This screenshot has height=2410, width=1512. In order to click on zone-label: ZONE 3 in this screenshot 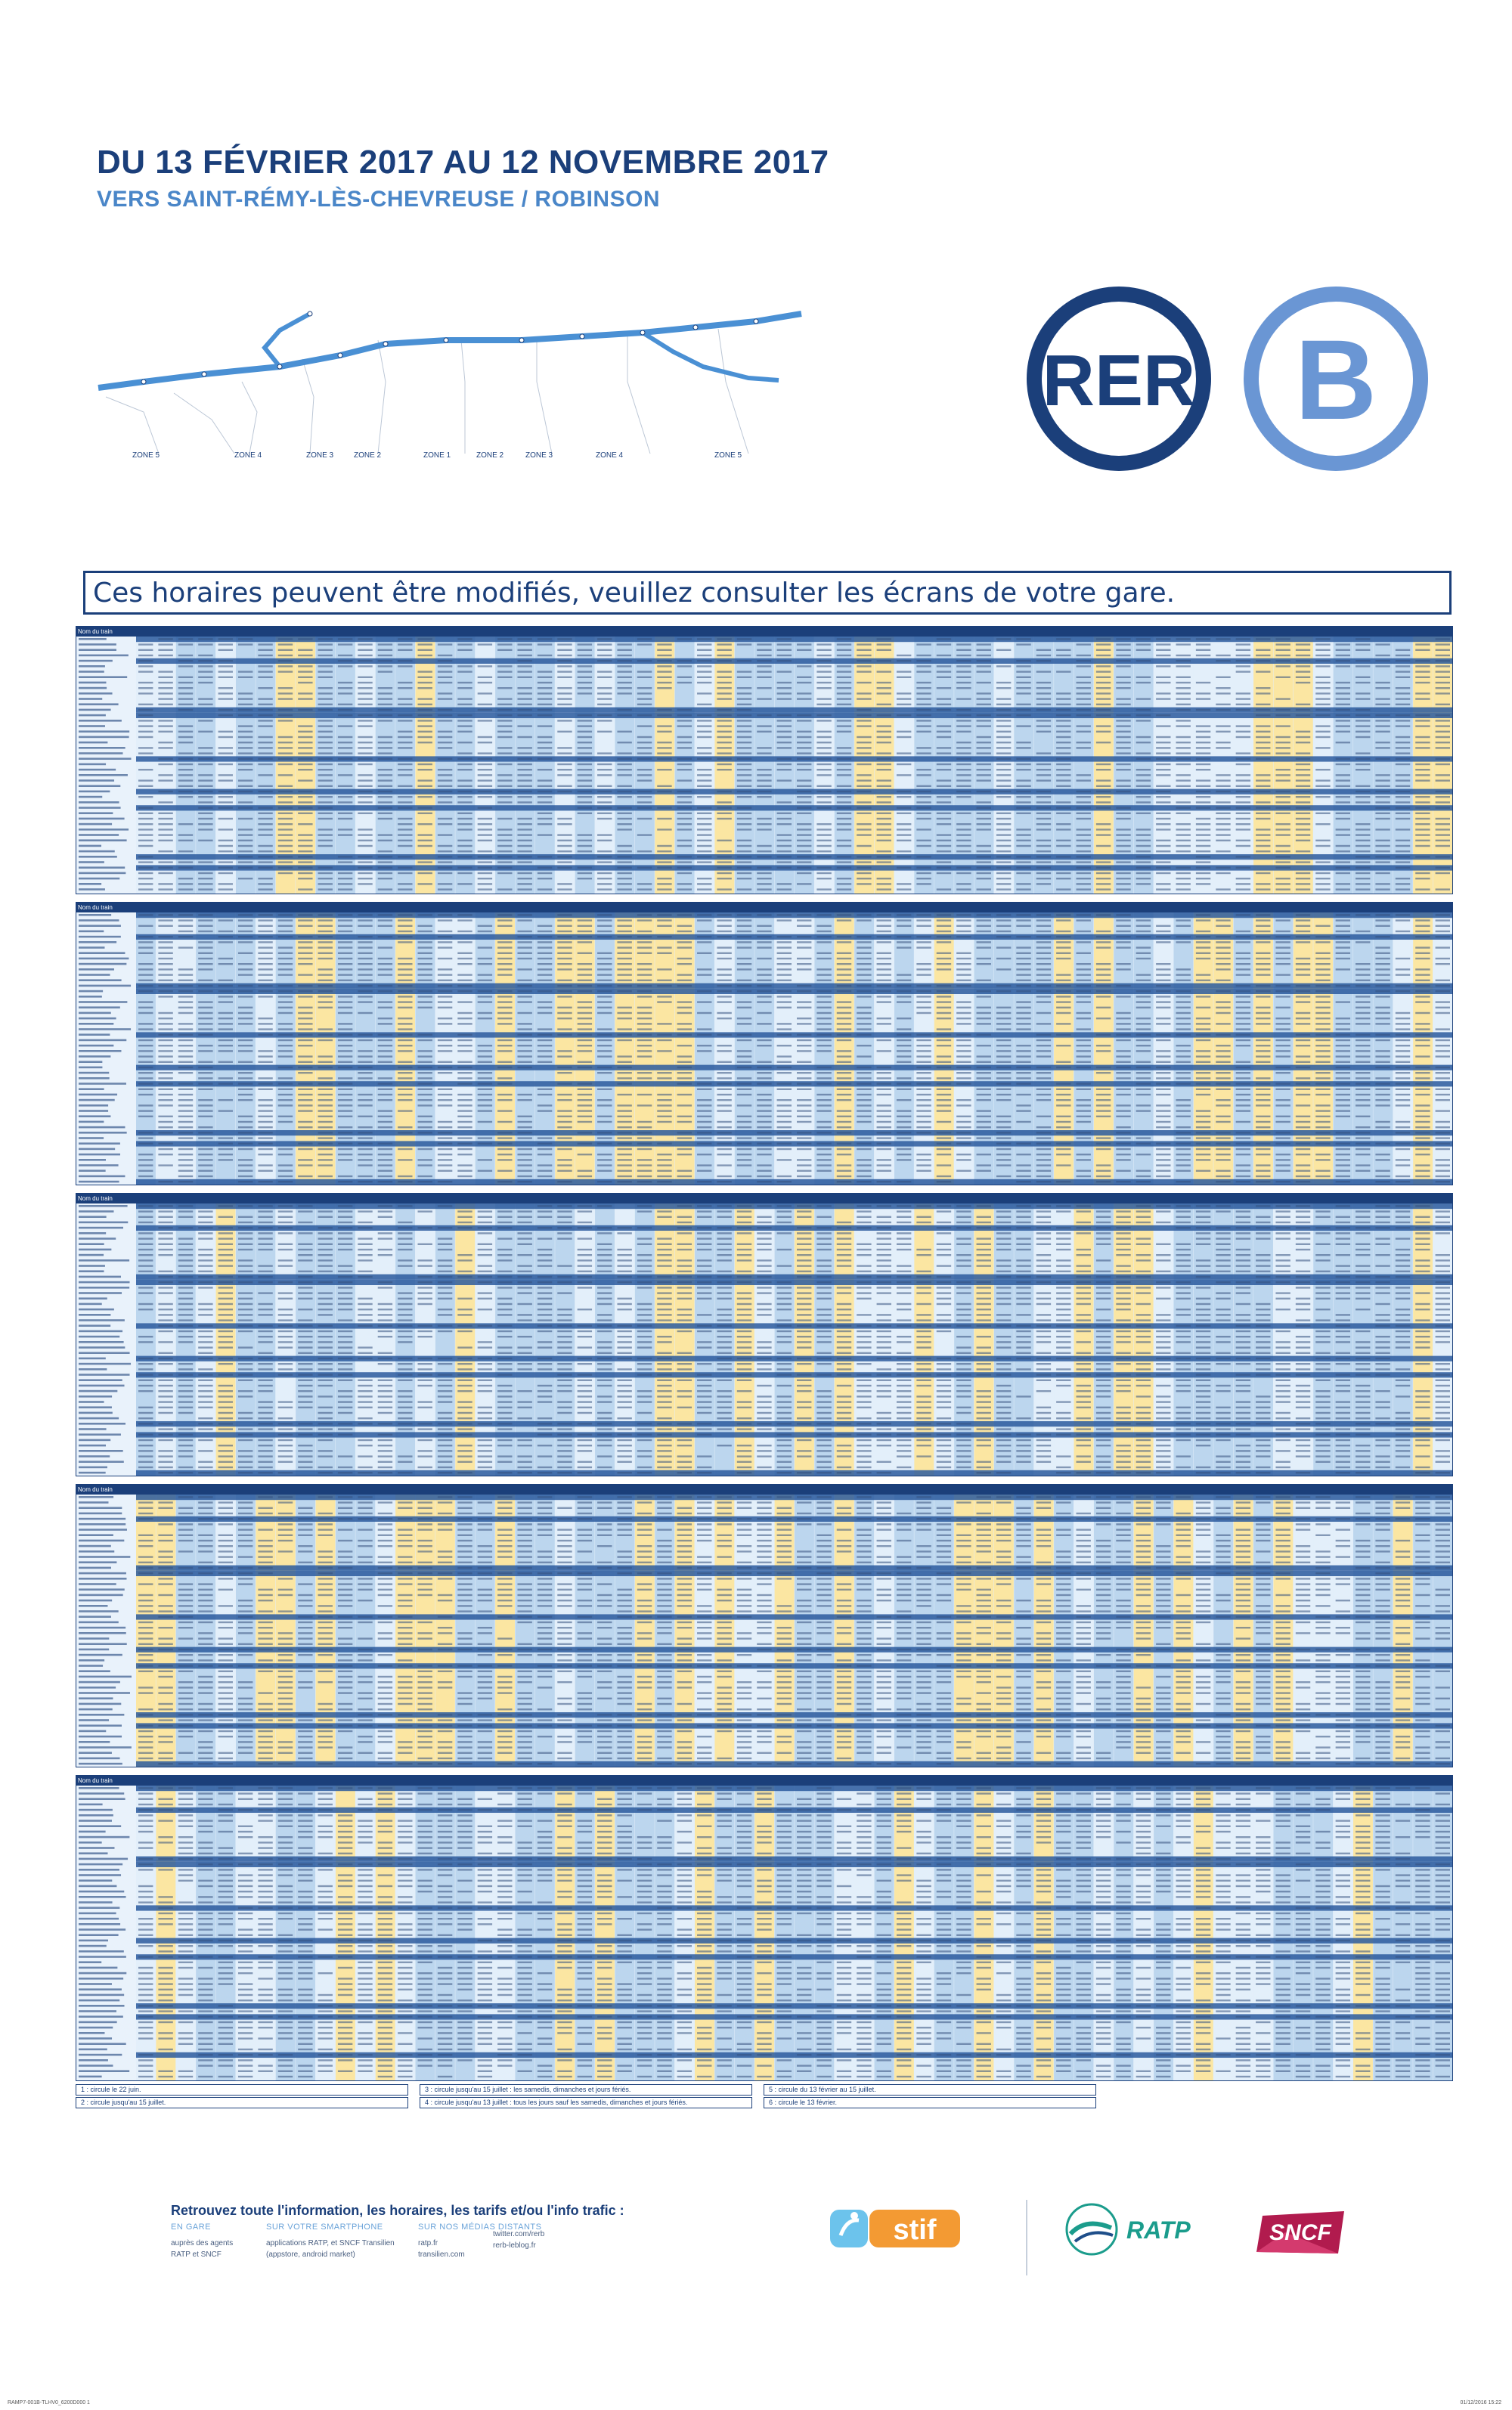, I will do `click(539, 455)`.